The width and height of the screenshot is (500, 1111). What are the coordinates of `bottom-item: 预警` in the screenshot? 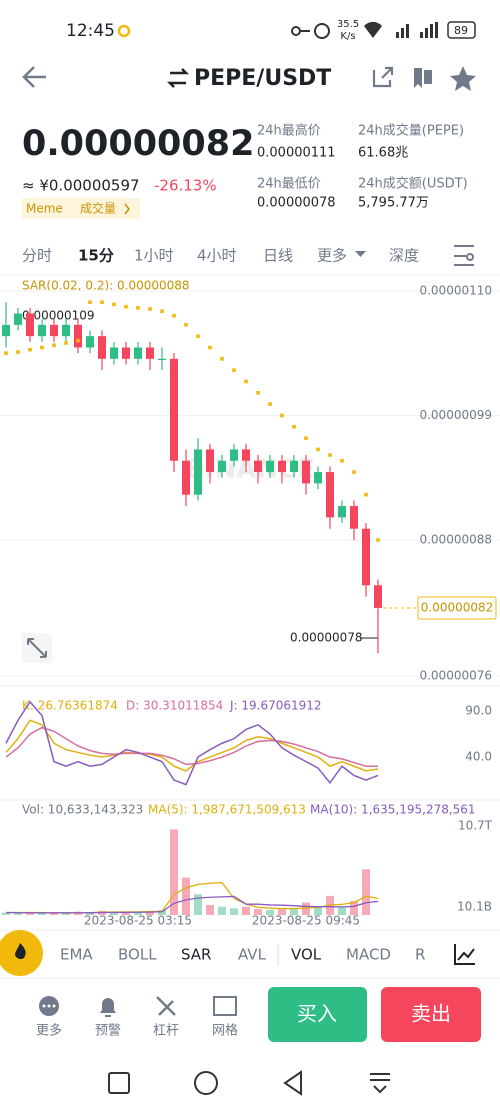 It's located at (108, 1031).